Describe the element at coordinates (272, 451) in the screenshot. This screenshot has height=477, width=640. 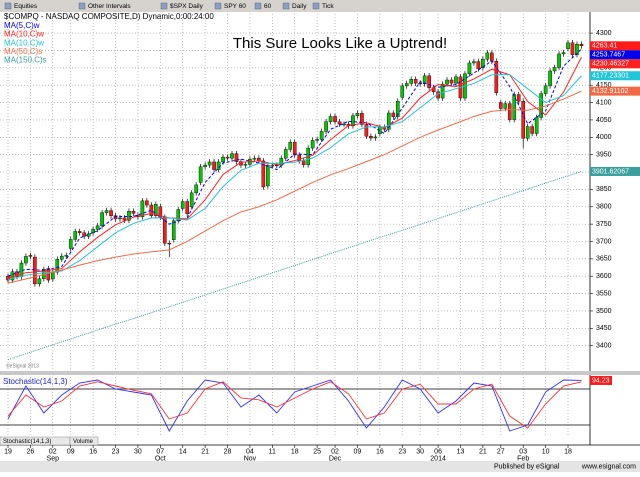
I see `x-tick-label: 11` at that location.